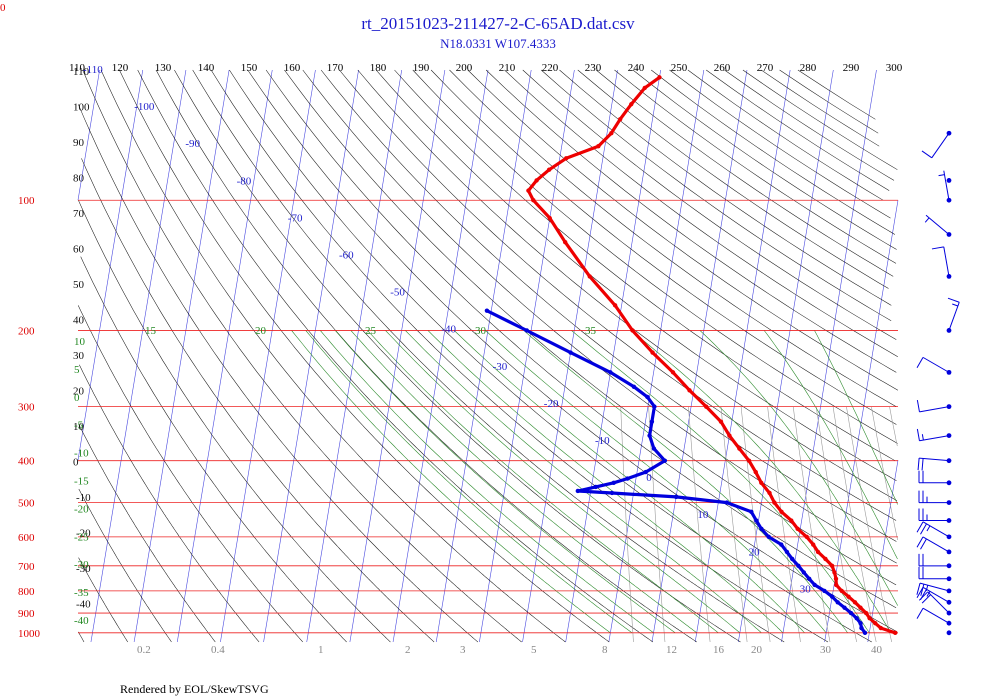 The height and width of the screenshot is (700, 1000). What do you see at coordinates (593, 68) in the screenshot?
I see `temperature-tick-label: 230` at bounding box center [593, 68].